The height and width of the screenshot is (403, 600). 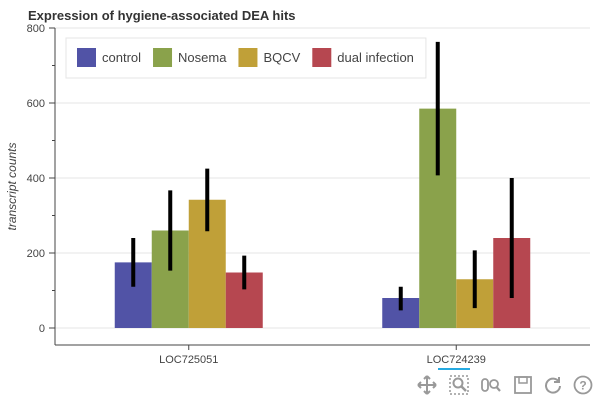 I want to click on save-tool-button, so click(x=523, y=385).